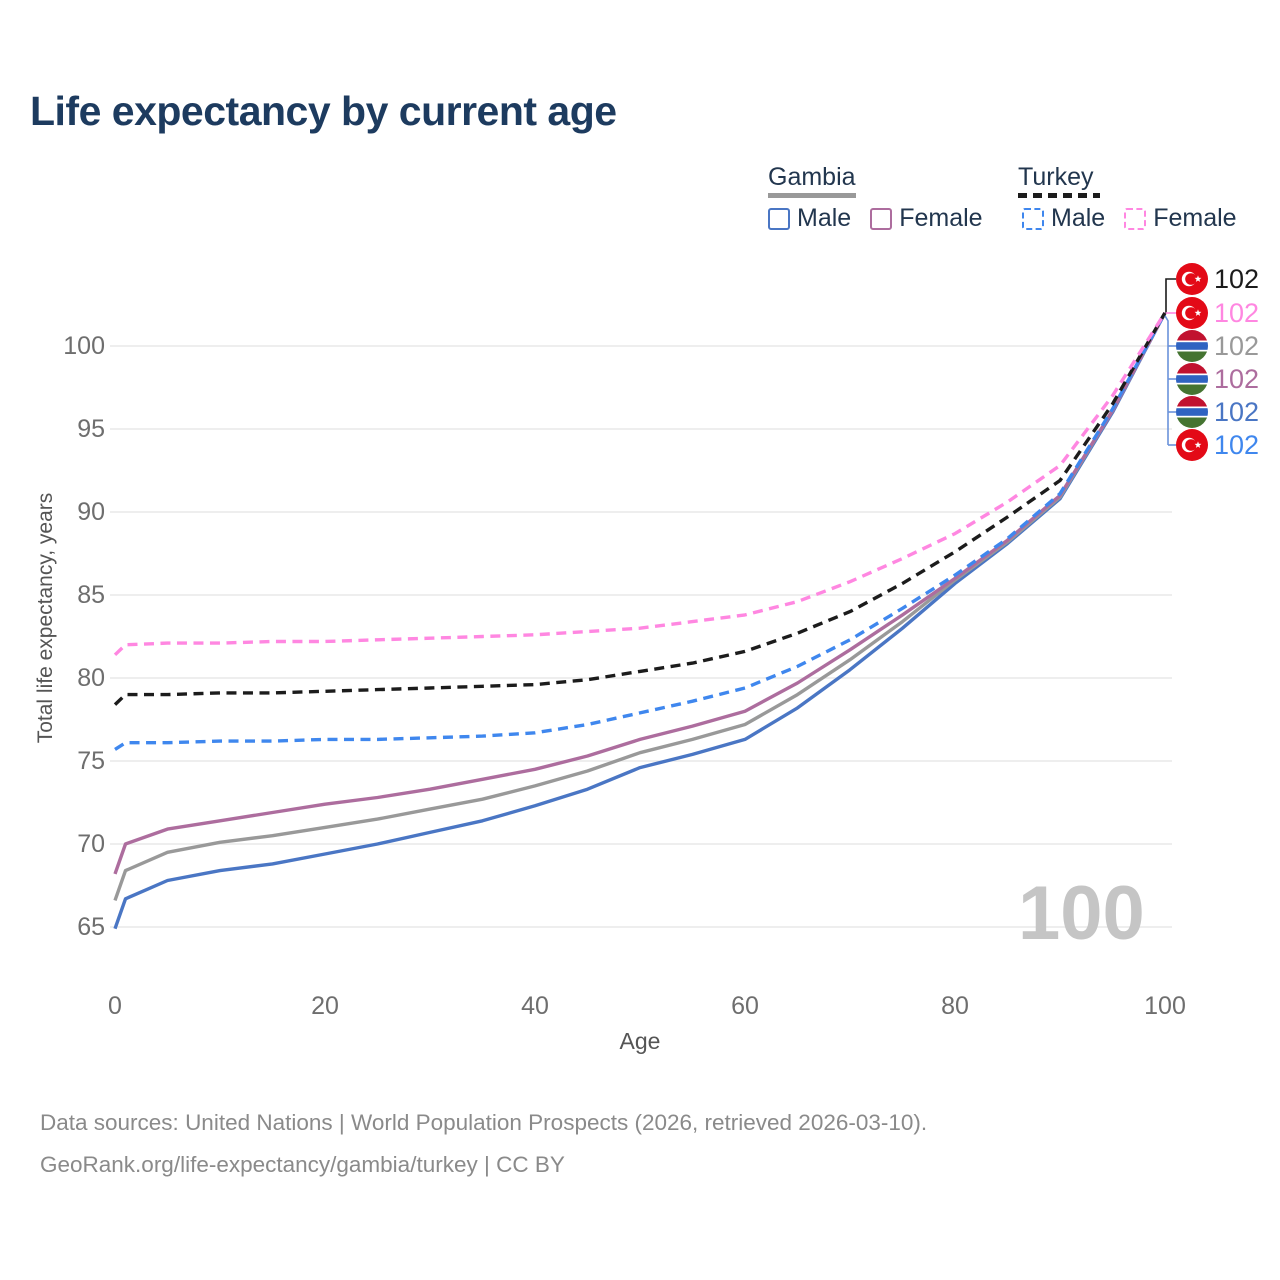 This screenshot has width=1280, height=1280. What do you see at coordinates (325, 1006) in the screenshot?
I see `x-tick-label: 20` at bounding box center [325, 1006].